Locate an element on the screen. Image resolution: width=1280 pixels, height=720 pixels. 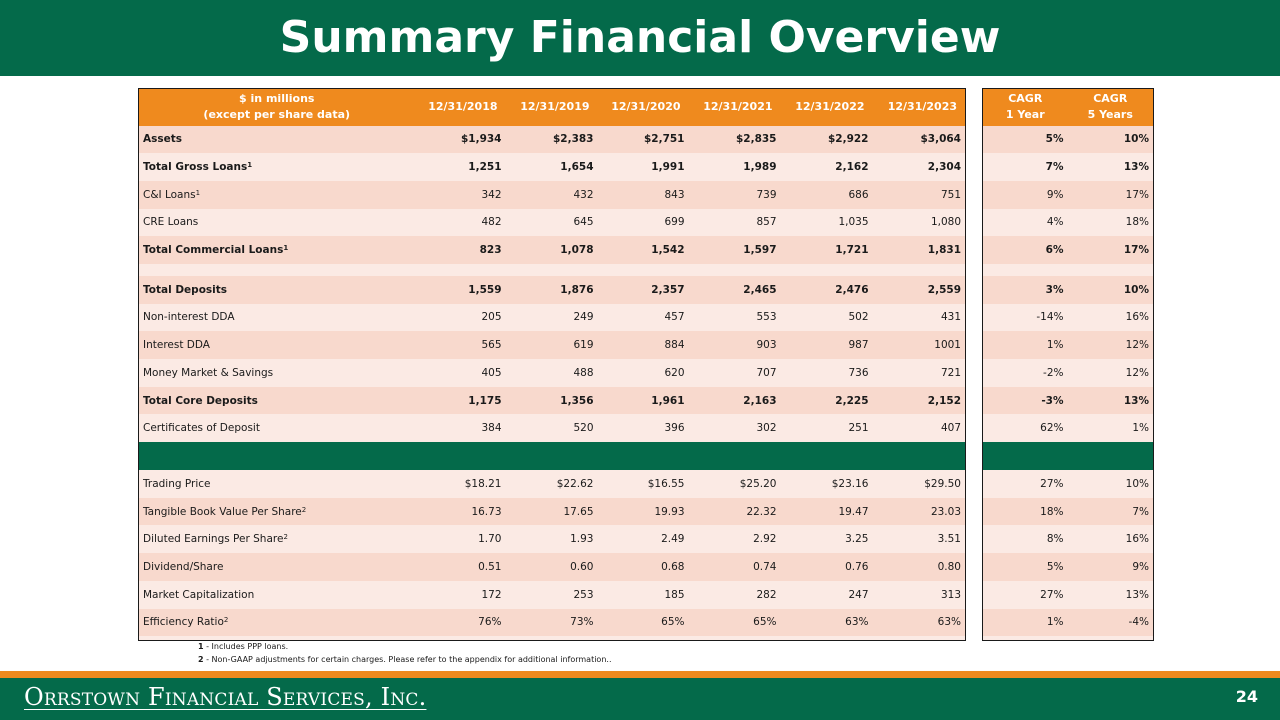
value-cell: 1.70 is located at coordinates (460, 539).